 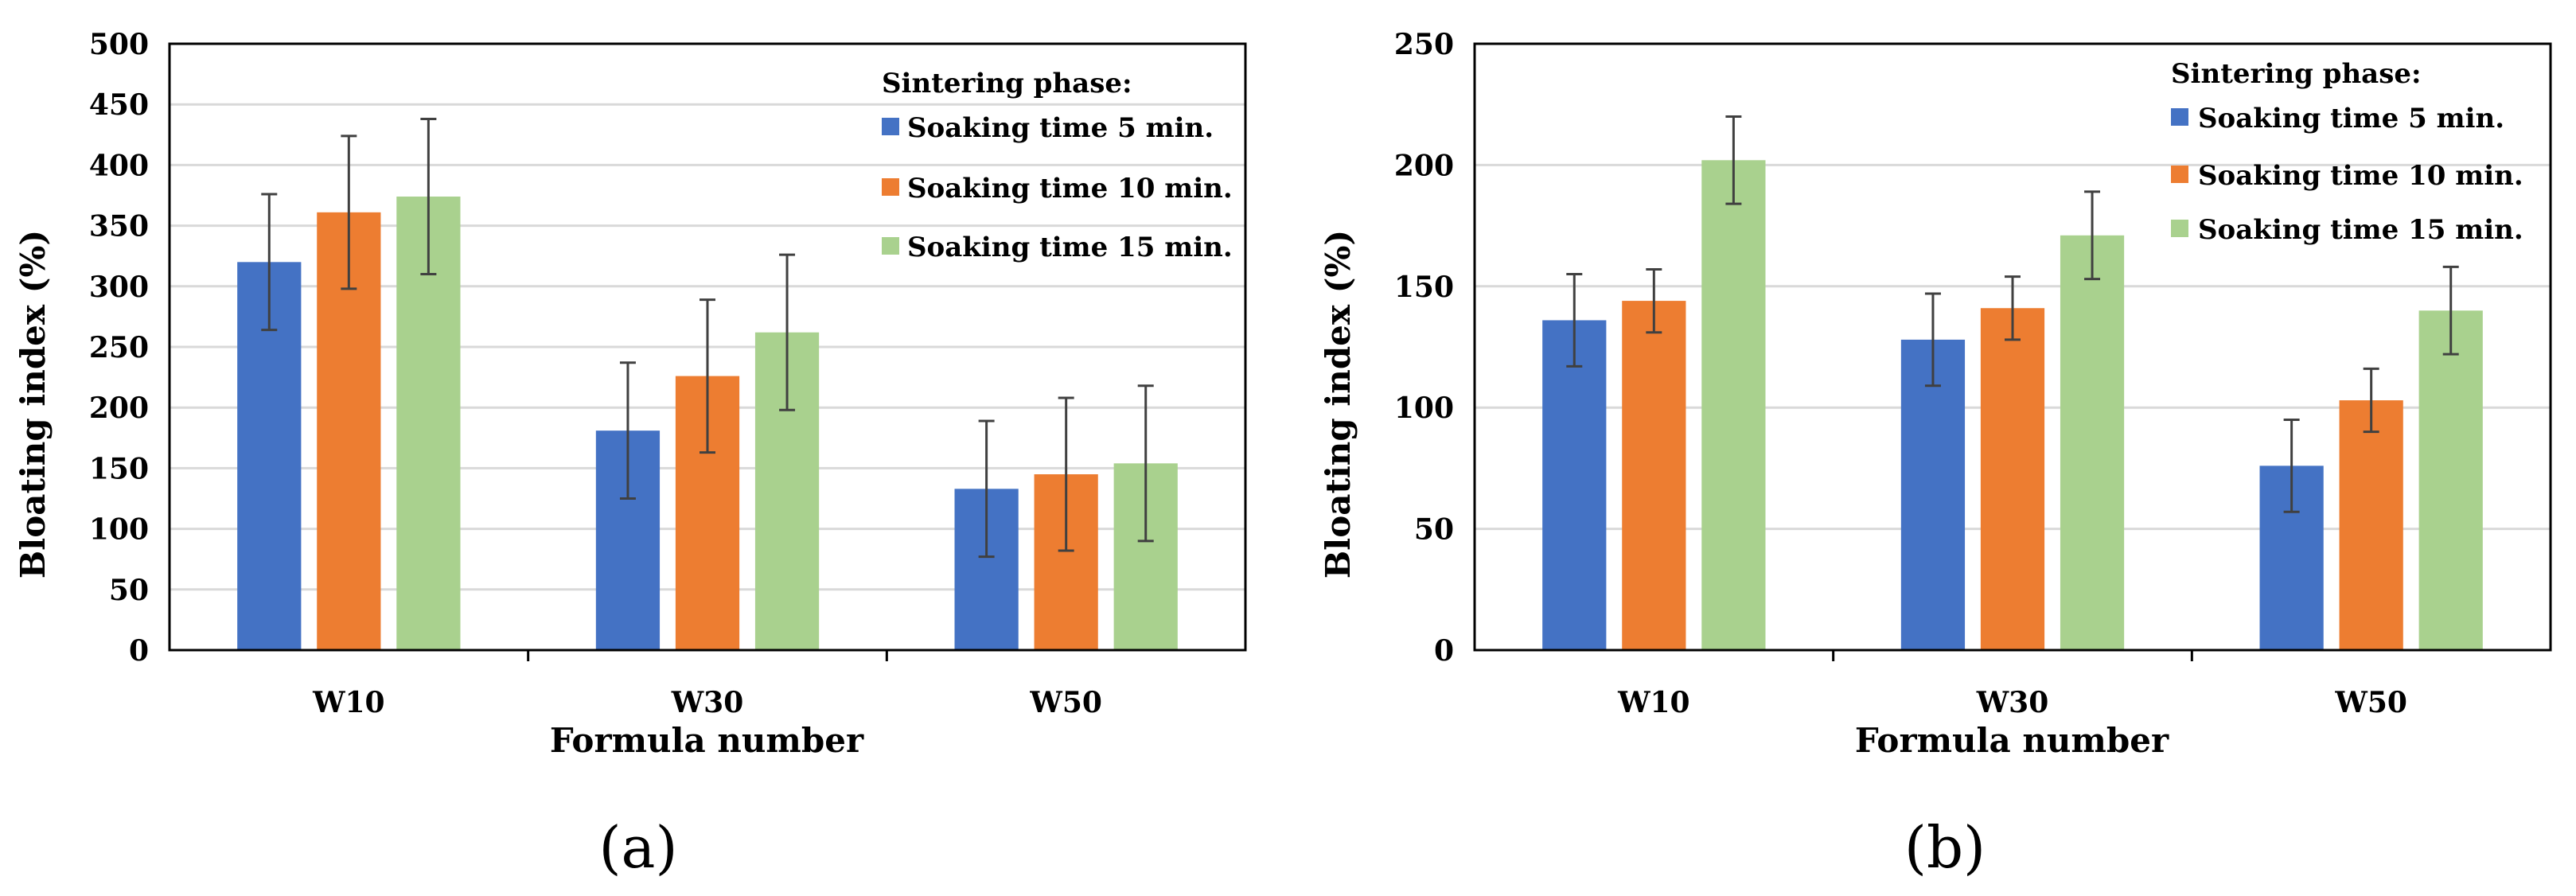 What do you see at coordinates (2371, 400) in the screenshot?
I see `error-bar-b-w50-s1` at bounding box center [2371, 400].